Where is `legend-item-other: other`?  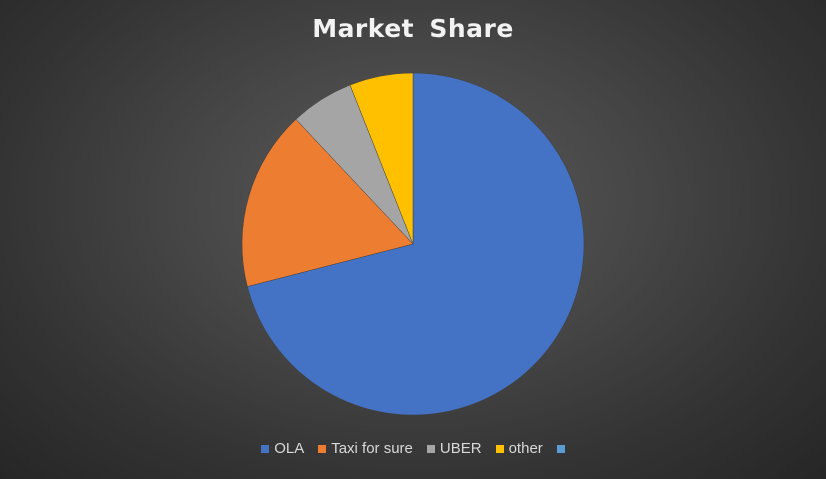 legend-item-other: other is located at coordinates (519, 448).